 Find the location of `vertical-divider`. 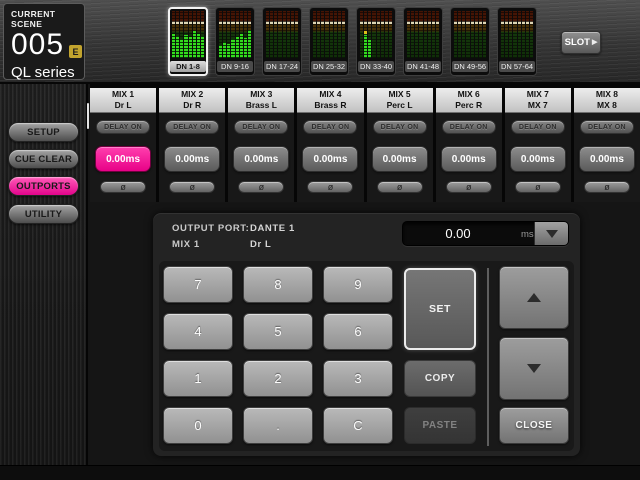

vertical-divider is located at coordinates (488, 357).